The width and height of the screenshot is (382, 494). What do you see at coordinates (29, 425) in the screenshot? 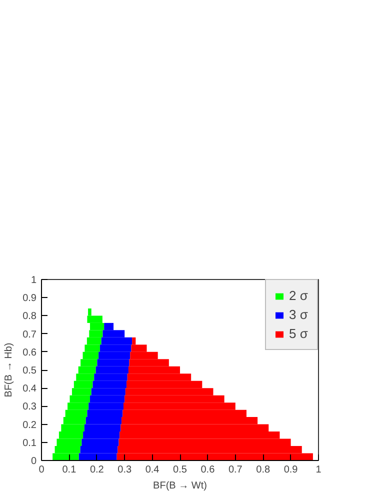
I see `y-tick-label: 0.2` at bounding box center [29, 425].